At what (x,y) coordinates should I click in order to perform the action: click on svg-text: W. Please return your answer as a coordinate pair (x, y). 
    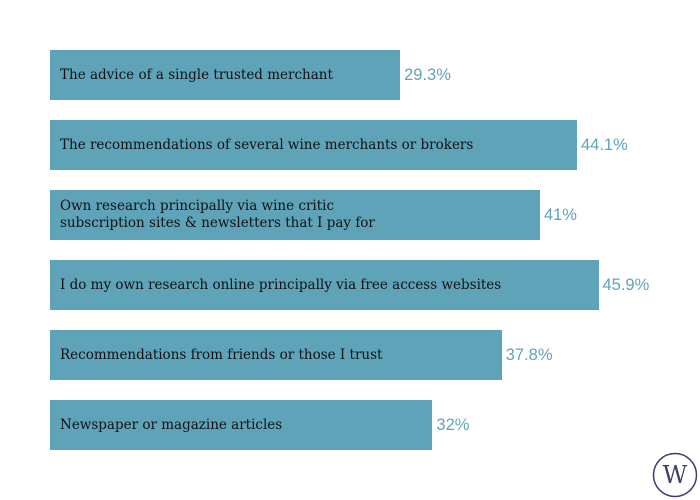
    Looking at the image, I should click on (675, 475).